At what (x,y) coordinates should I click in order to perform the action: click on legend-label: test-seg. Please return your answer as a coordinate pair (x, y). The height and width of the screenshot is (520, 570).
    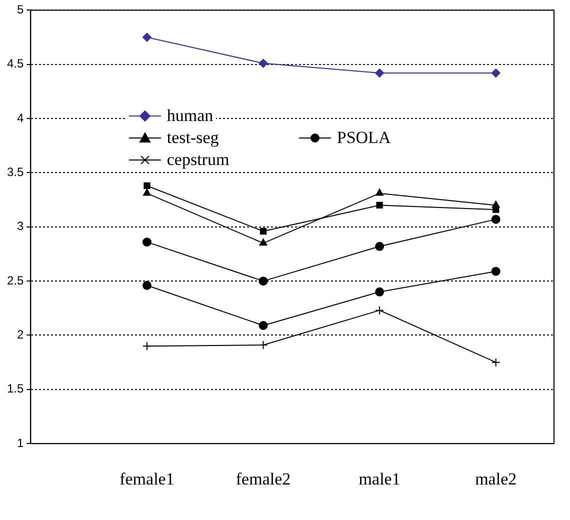
    Looking at the image, I should click on (192, 138).